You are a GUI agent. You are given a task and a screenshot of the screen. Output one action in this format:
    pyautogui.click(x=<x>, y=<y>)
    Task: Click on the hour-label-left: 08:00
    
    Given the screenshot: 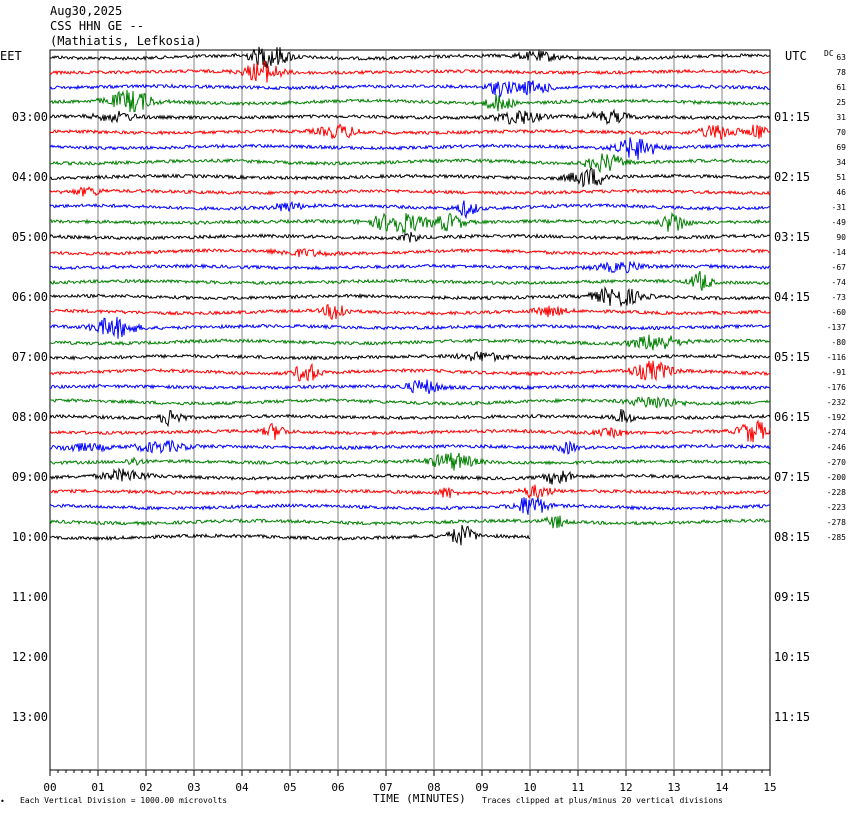 What is the action you would take?
    pyautogui.click(x=30, y=417)
    